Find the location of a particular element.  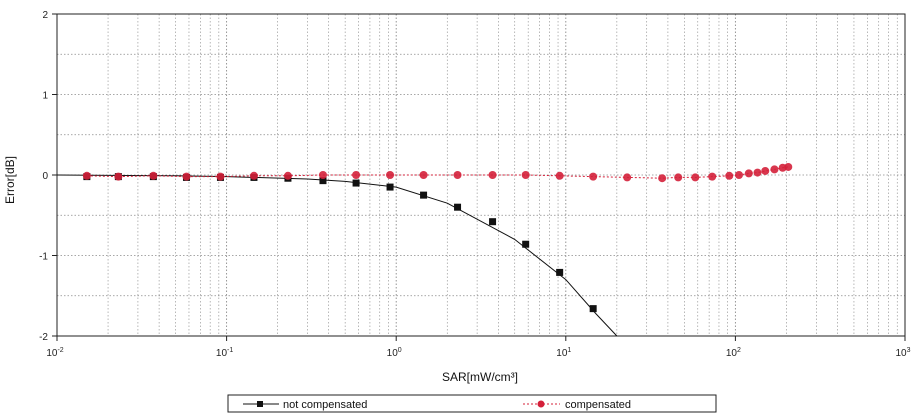

x-tick-label: 10⁻² is located at coordinates (54, 353).